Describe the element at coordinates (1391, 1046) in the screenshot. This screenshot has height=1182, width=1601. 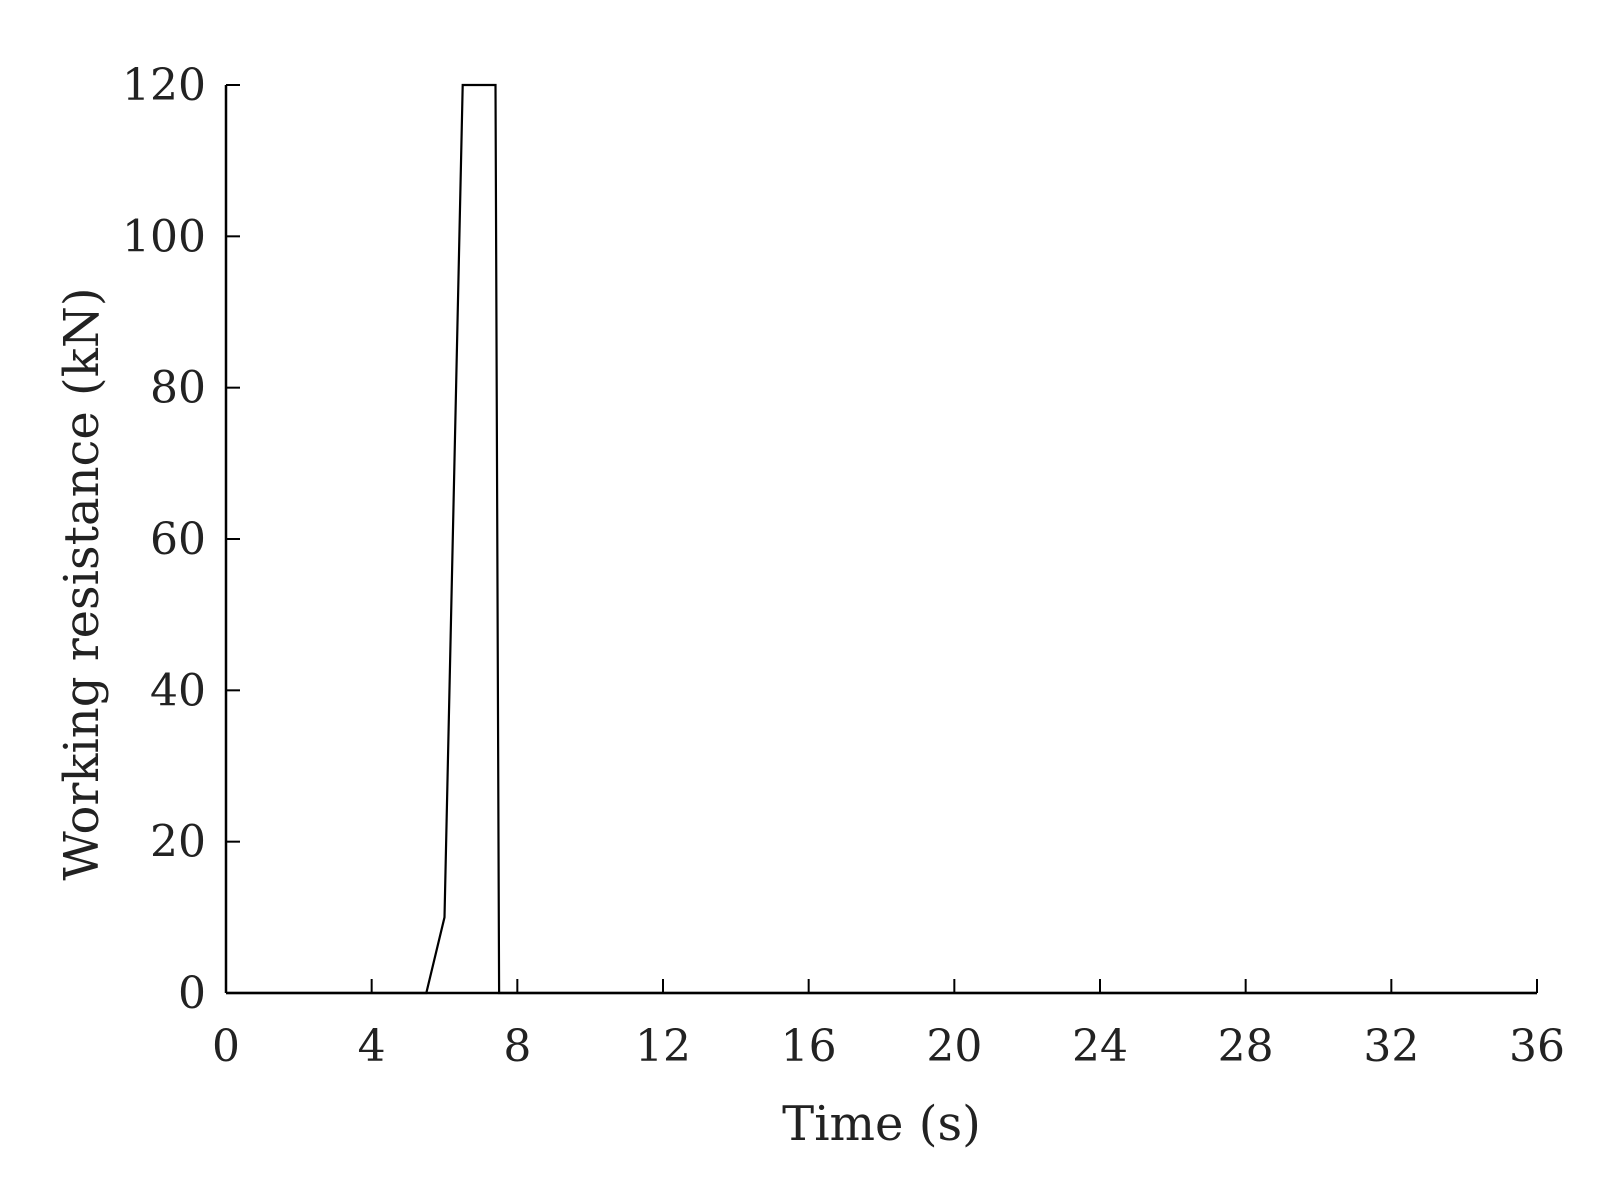
I see `x-tick-label: 32` at that location.